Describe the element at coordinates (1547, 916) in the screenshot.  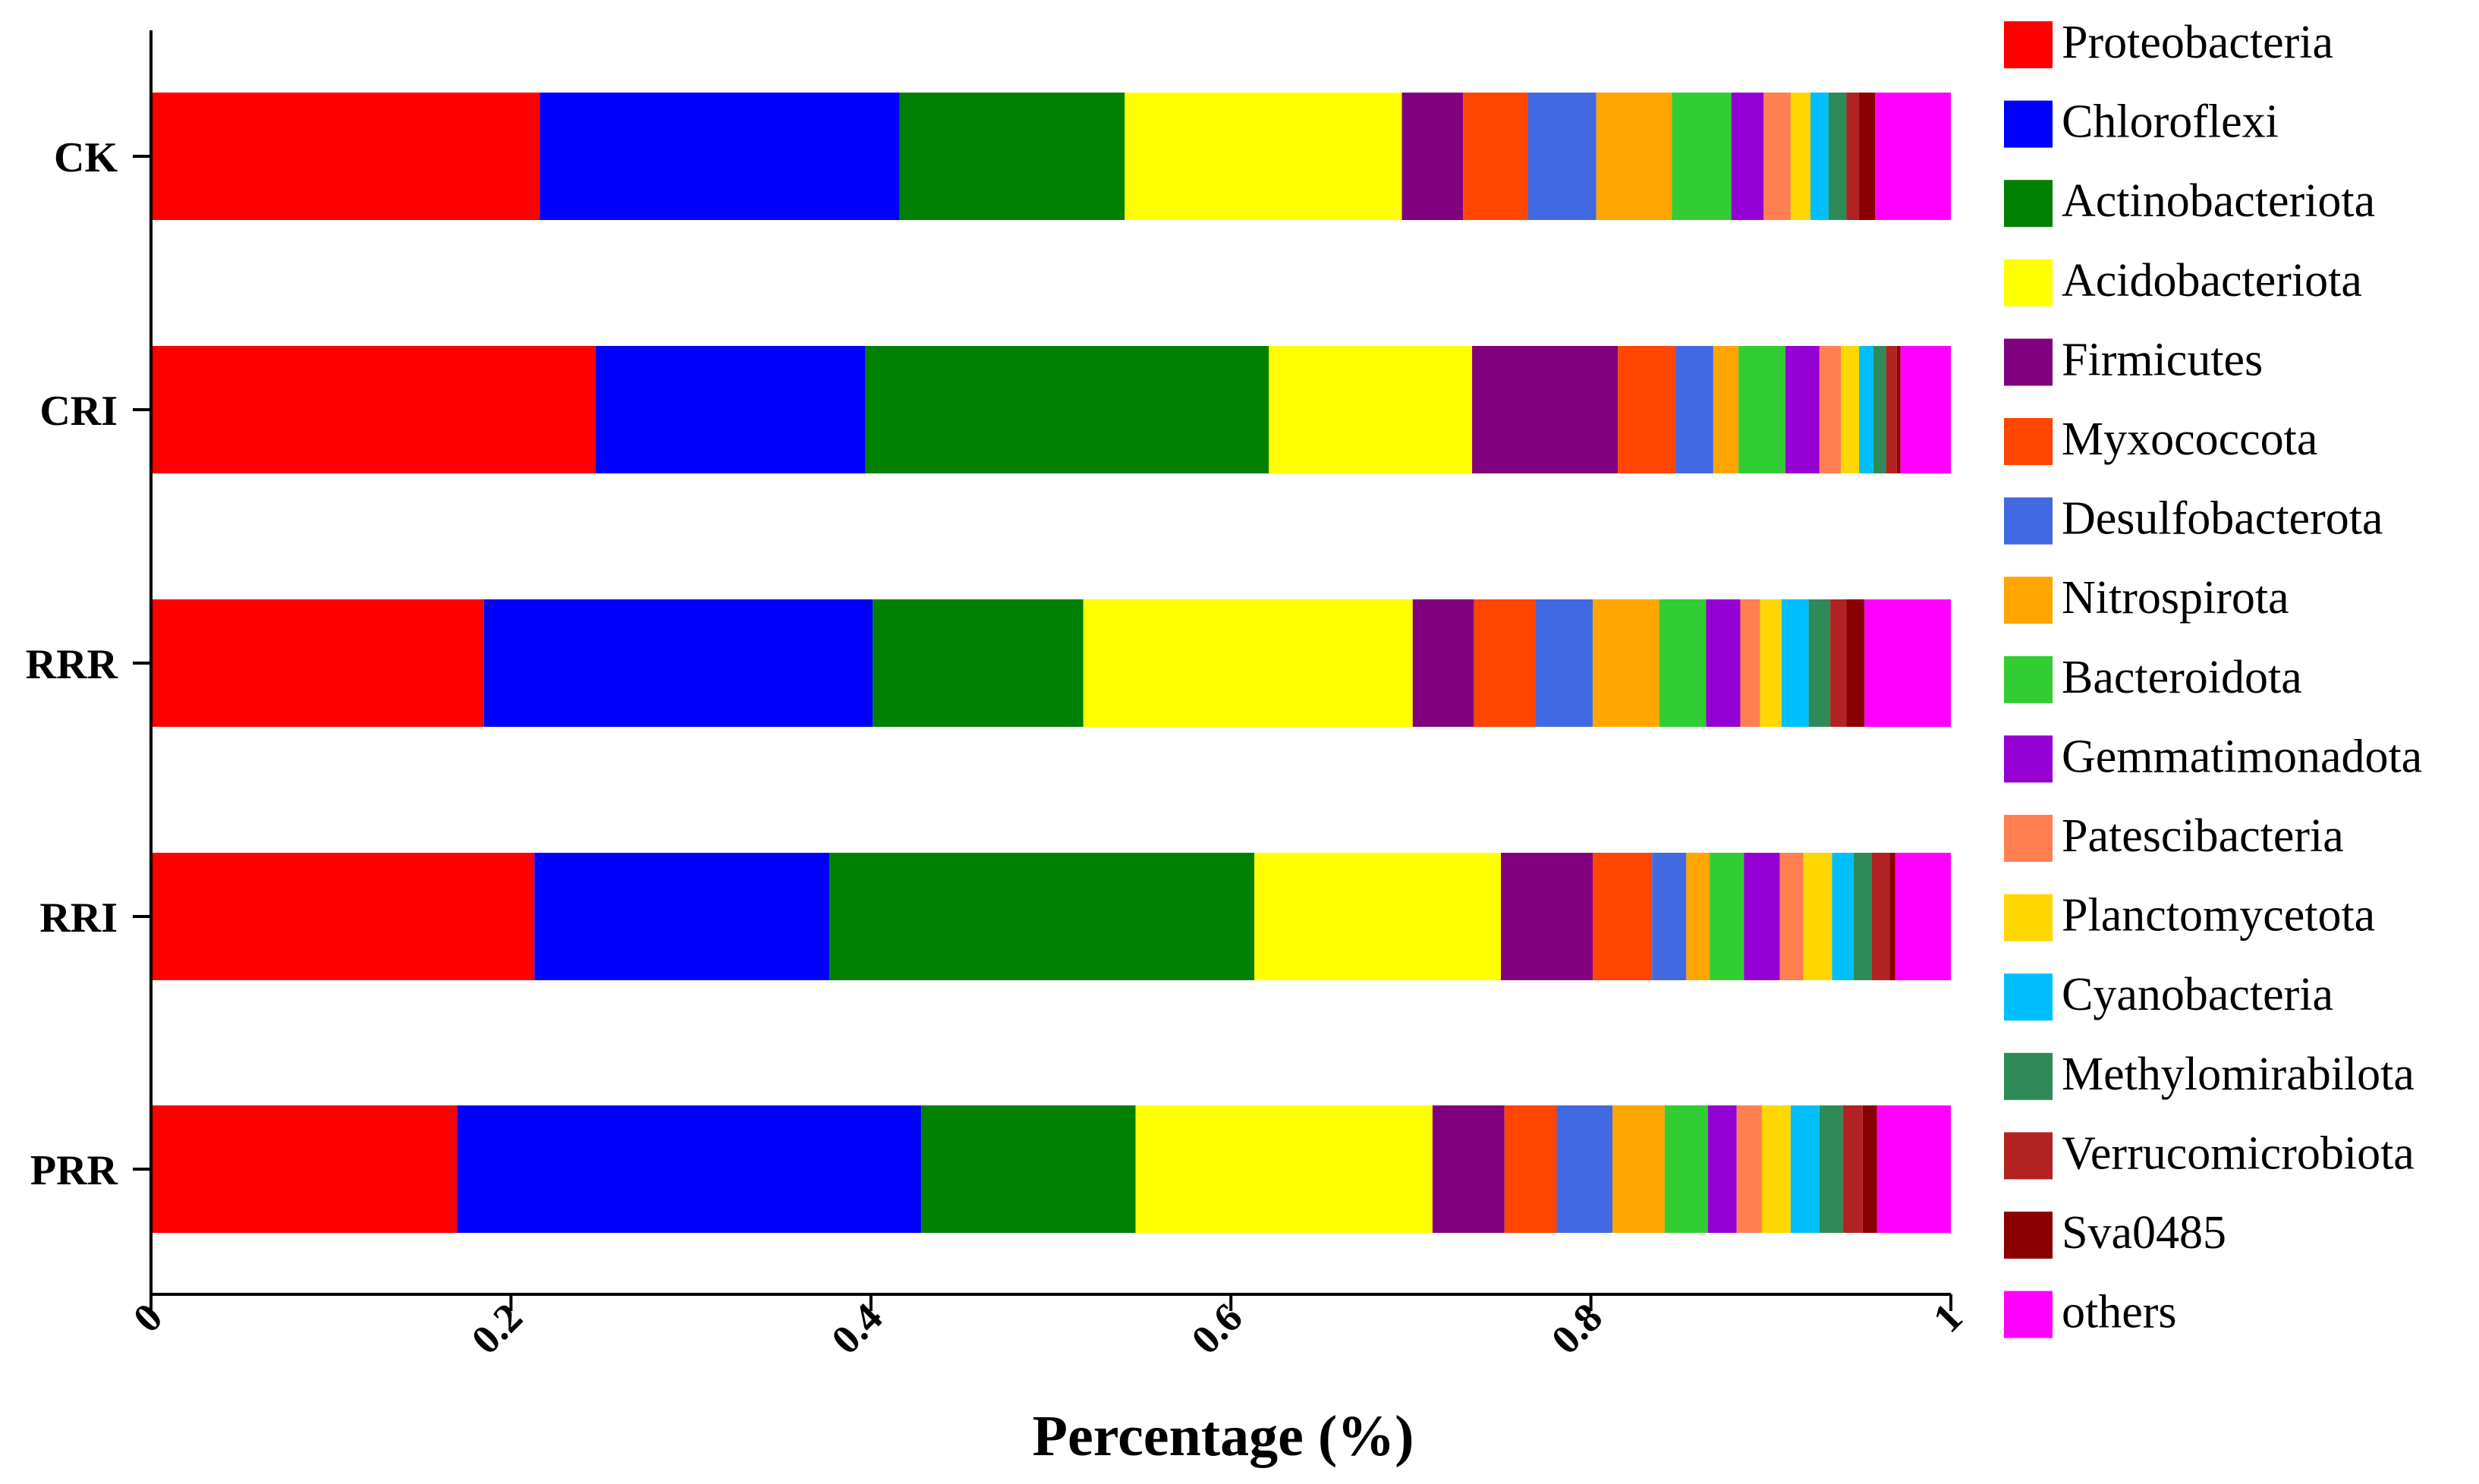
I see `bar-segment-rri-firmicutes` at that location.